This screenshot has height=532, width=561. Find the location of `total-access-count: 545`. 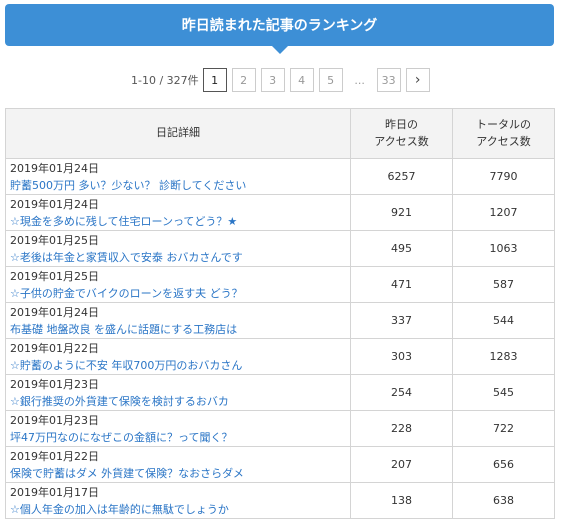

total-access-count: 545 is located at coordinates (503, 392).